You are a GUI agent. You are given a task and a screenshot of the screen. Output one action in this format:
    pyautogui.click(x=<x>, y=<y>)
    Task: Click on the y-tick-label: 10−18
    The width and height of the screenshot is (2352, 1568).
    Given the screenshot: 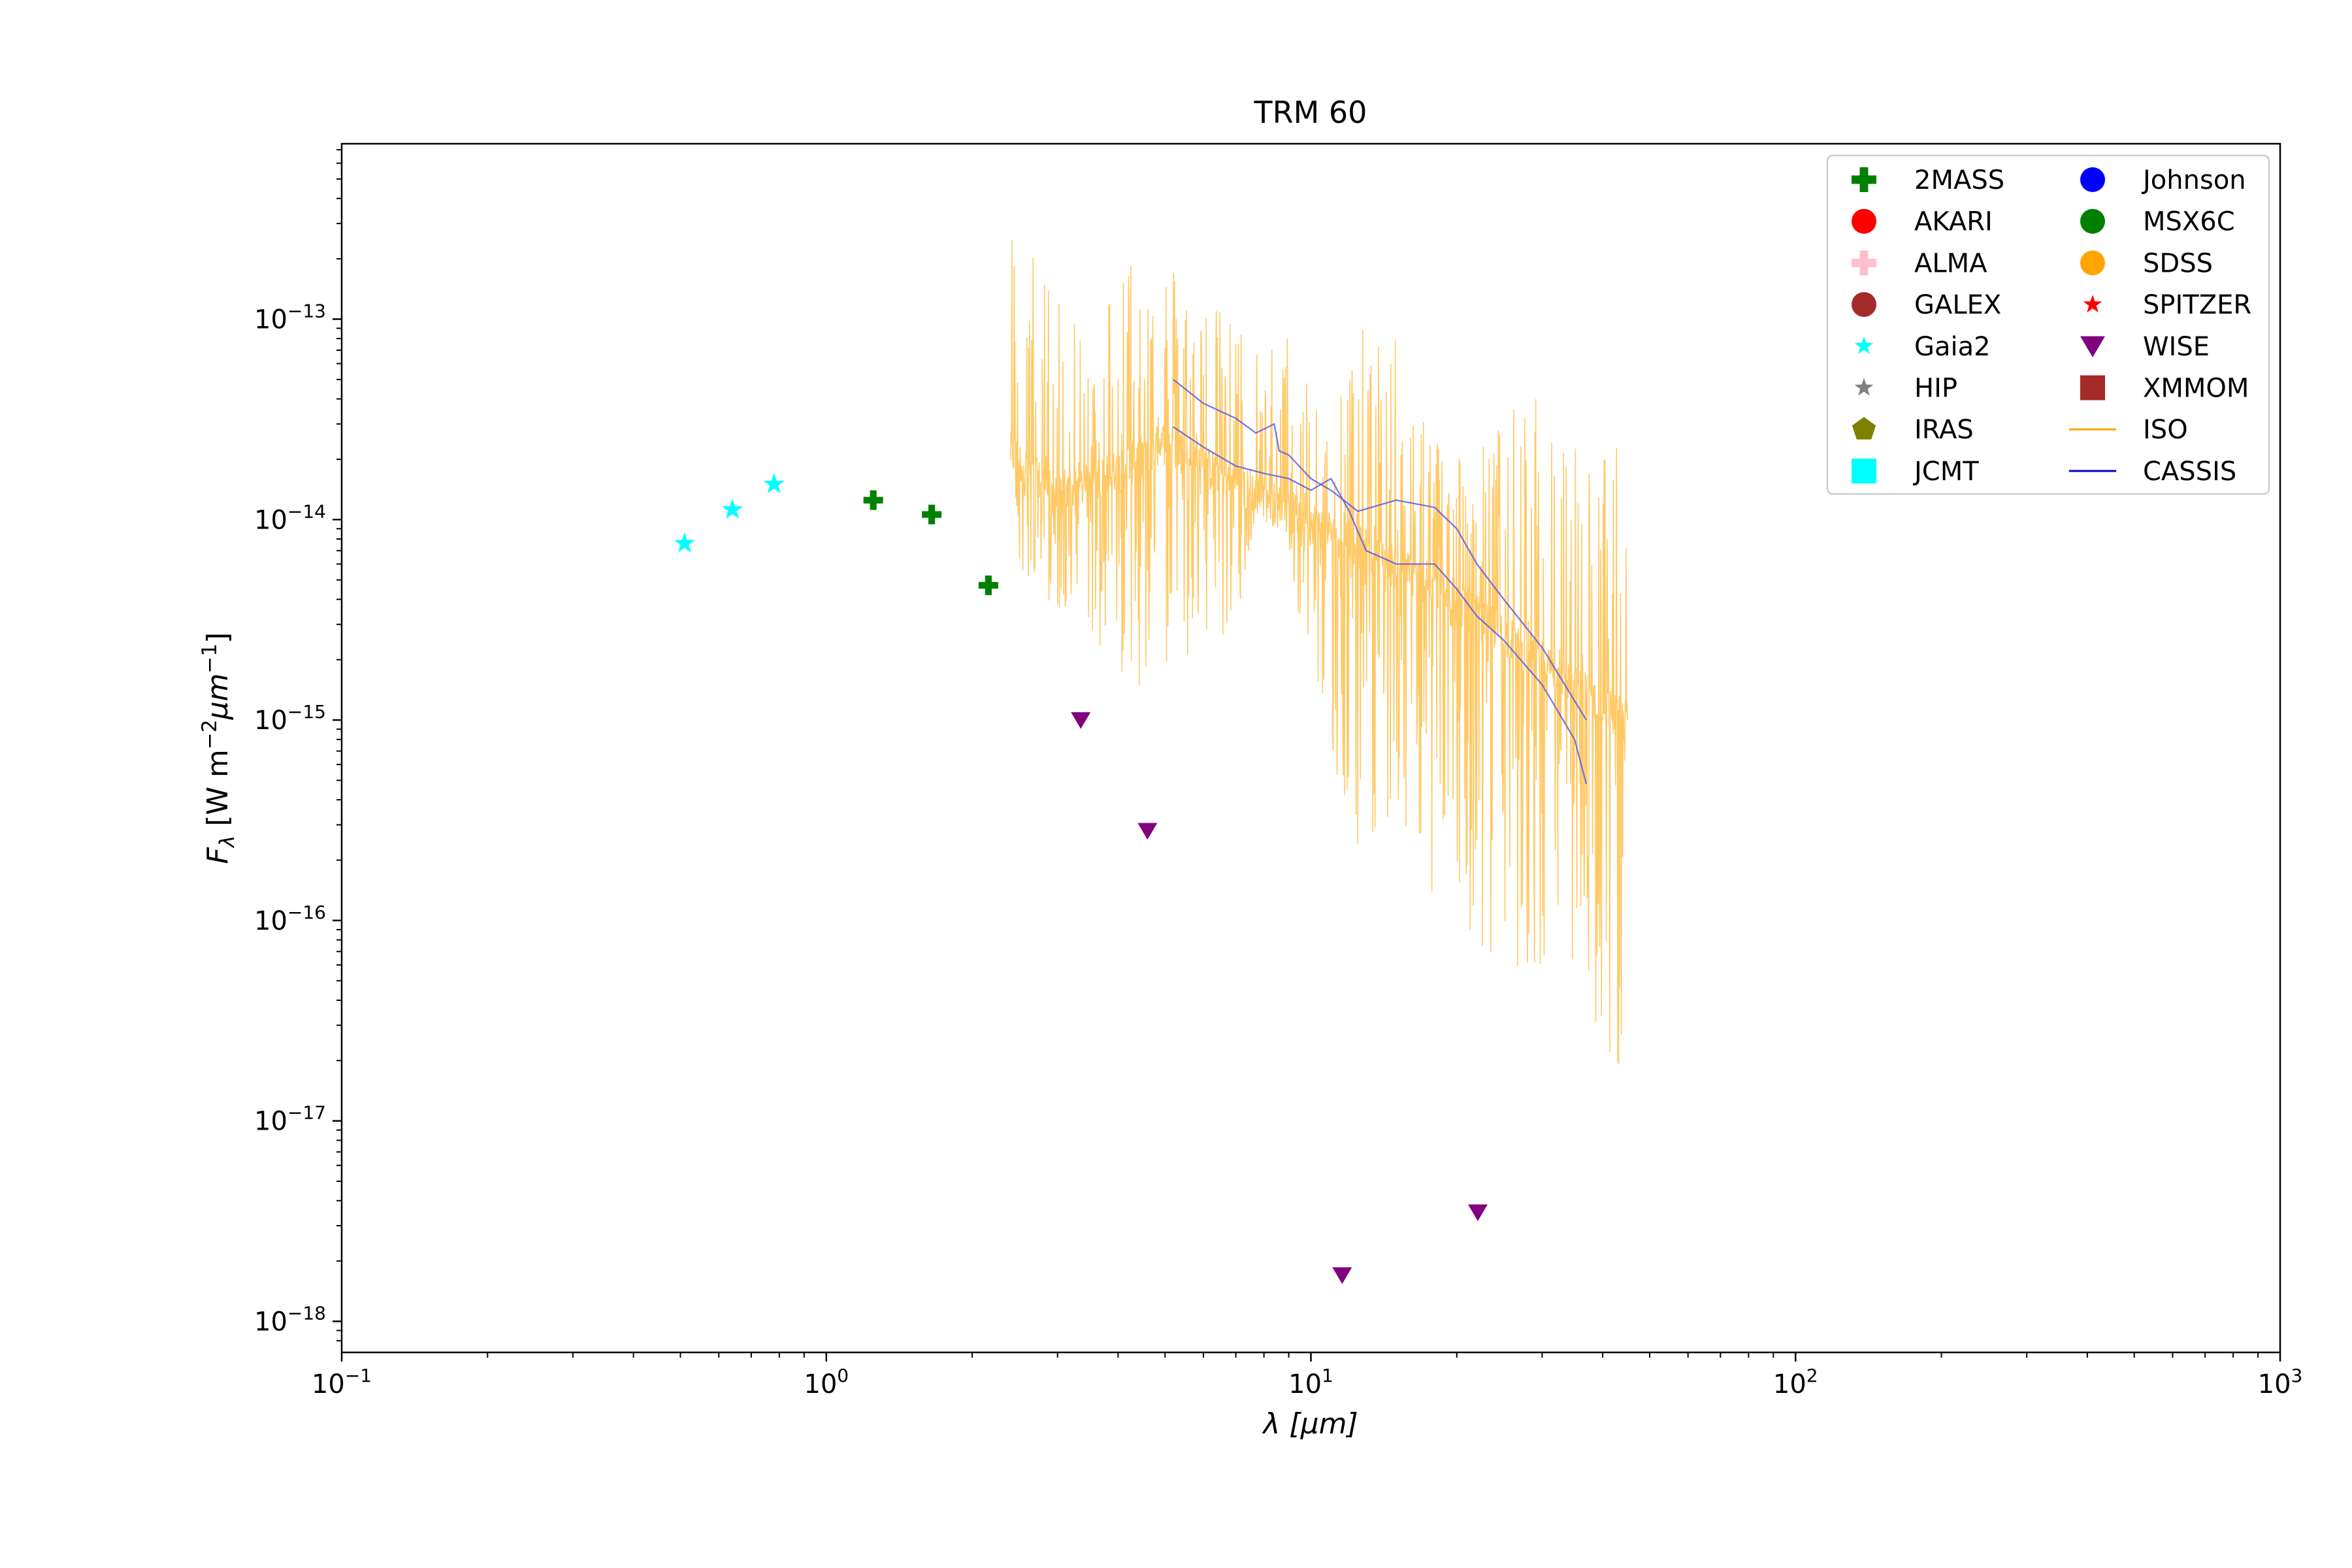 What is the action you would take?
    pyautogui.click(x=290, y=1319)
    